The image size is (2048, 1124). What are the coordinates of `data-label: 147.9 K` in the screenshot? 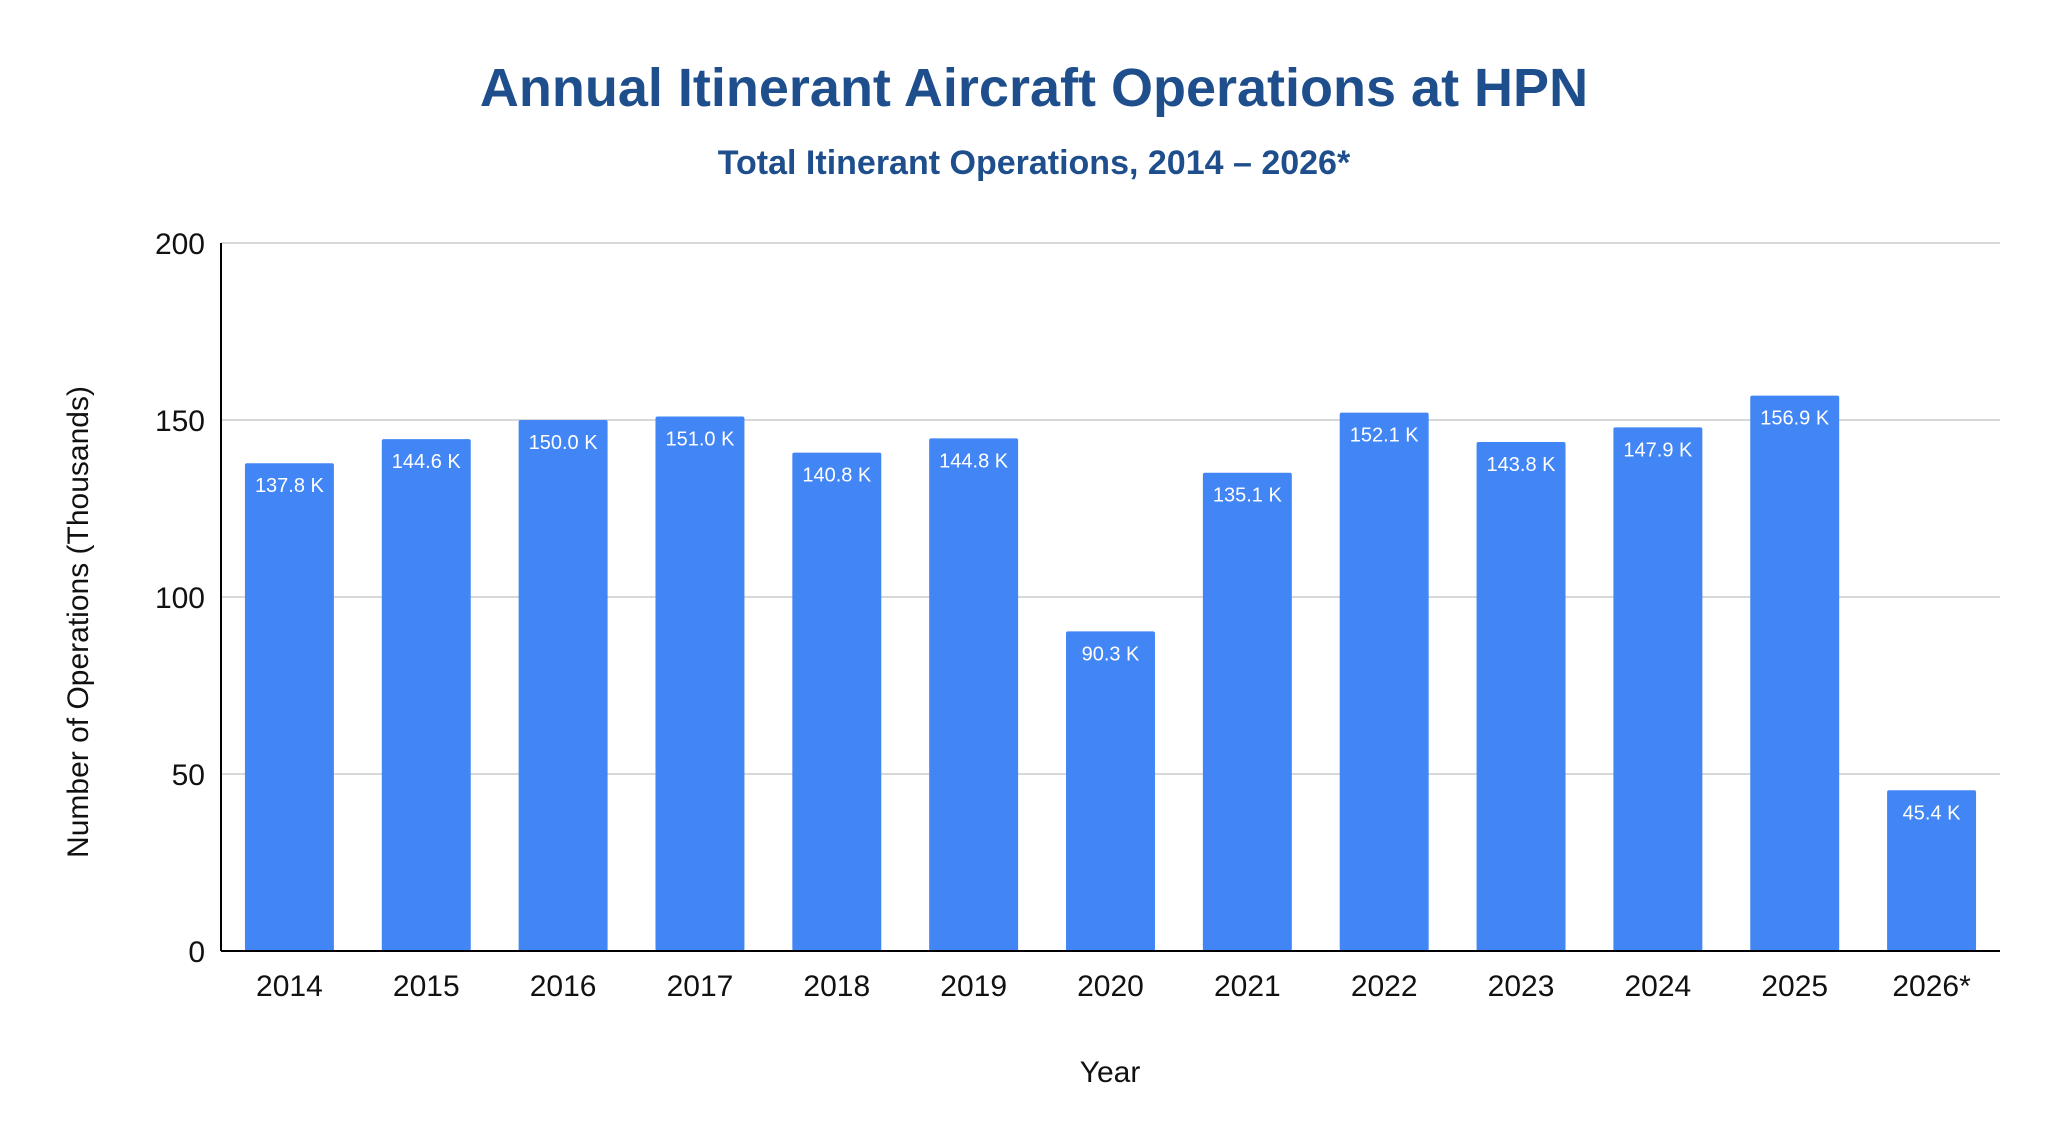 It's located at (1658, 450).